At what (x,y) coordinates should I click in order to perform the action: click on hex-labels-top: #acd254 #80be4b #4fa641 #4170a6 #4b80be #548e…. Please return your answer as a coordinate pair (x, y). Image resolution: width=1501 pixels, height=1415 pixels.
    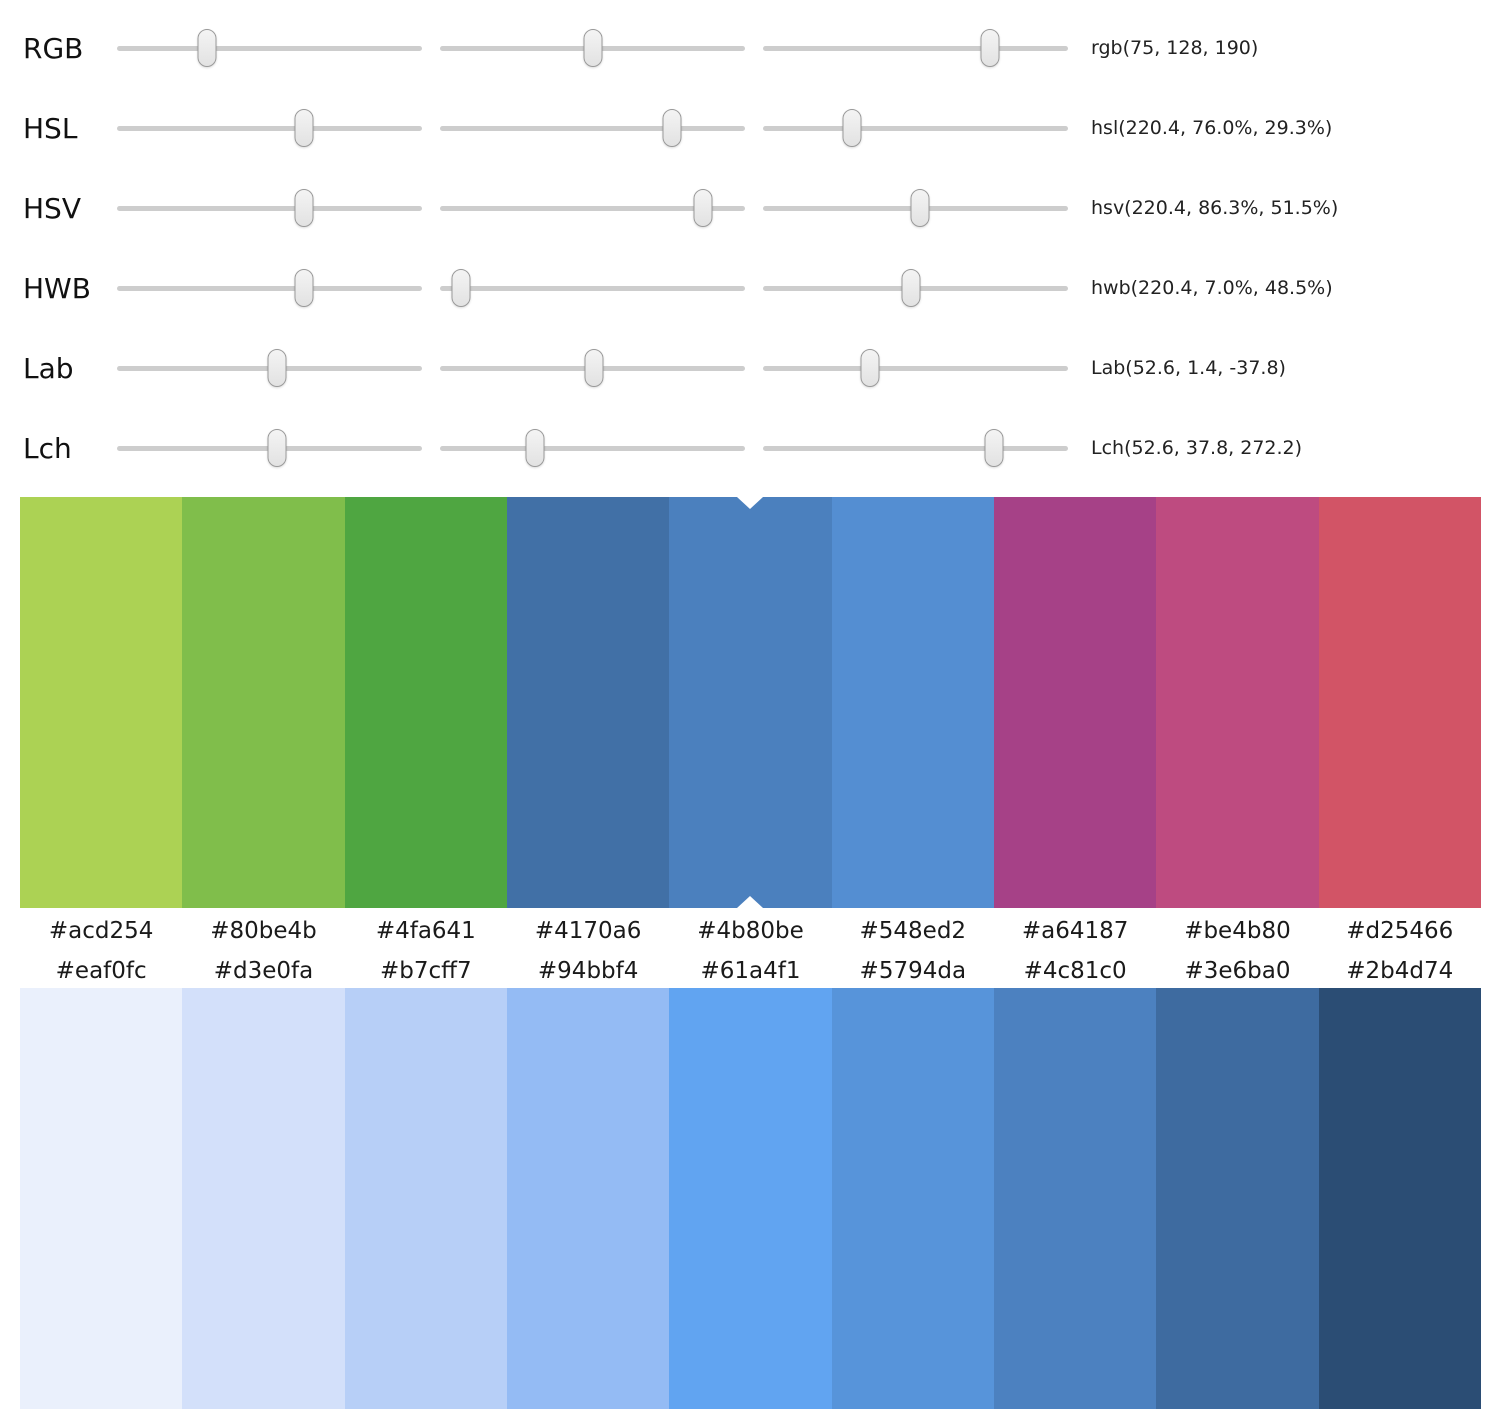
    Looking at the image, I should click on (750, 930).